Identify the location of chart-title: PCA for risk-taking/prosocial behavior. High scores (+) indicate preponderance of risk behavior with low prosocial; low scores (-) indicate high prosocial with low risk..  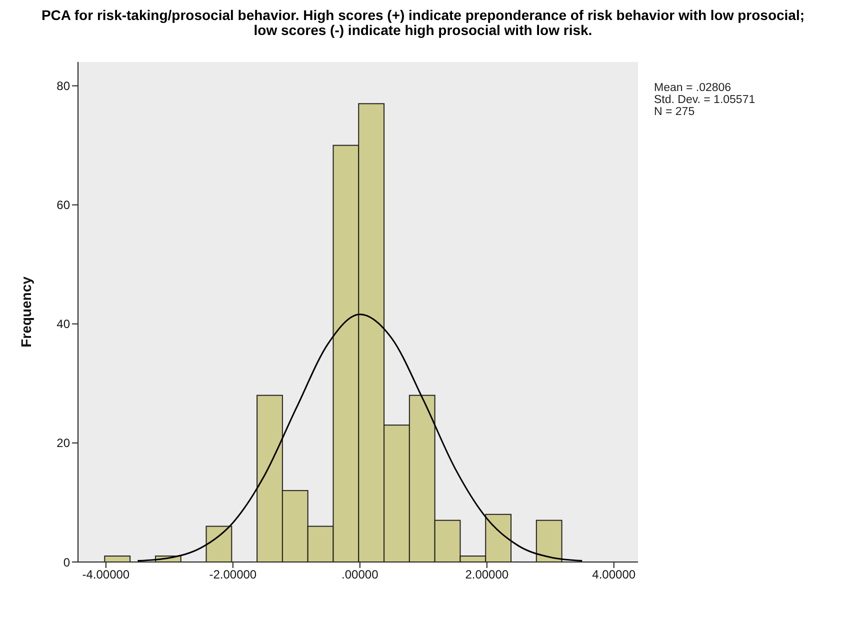
(423, 22).